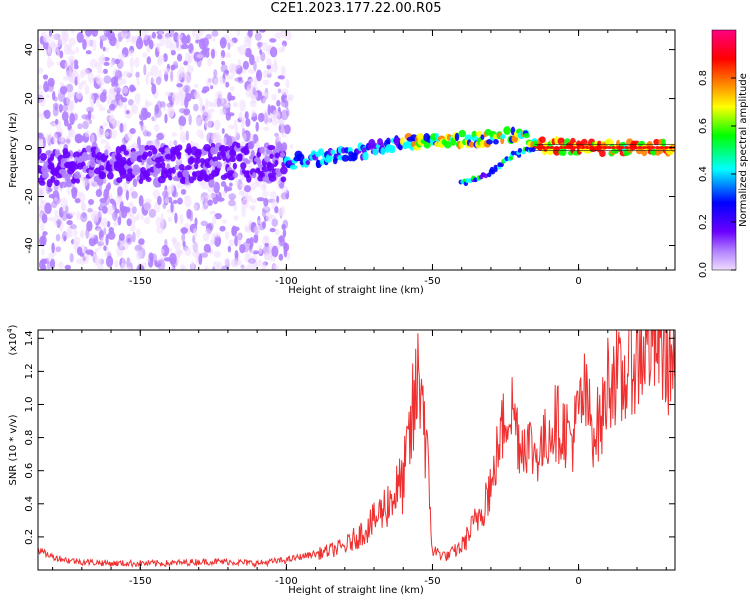 This screenshot has width=750, height=600. Describe the element at coordinates (12, 339) in the screenshot. I see `snr-multiplier: (x104)` at that location.